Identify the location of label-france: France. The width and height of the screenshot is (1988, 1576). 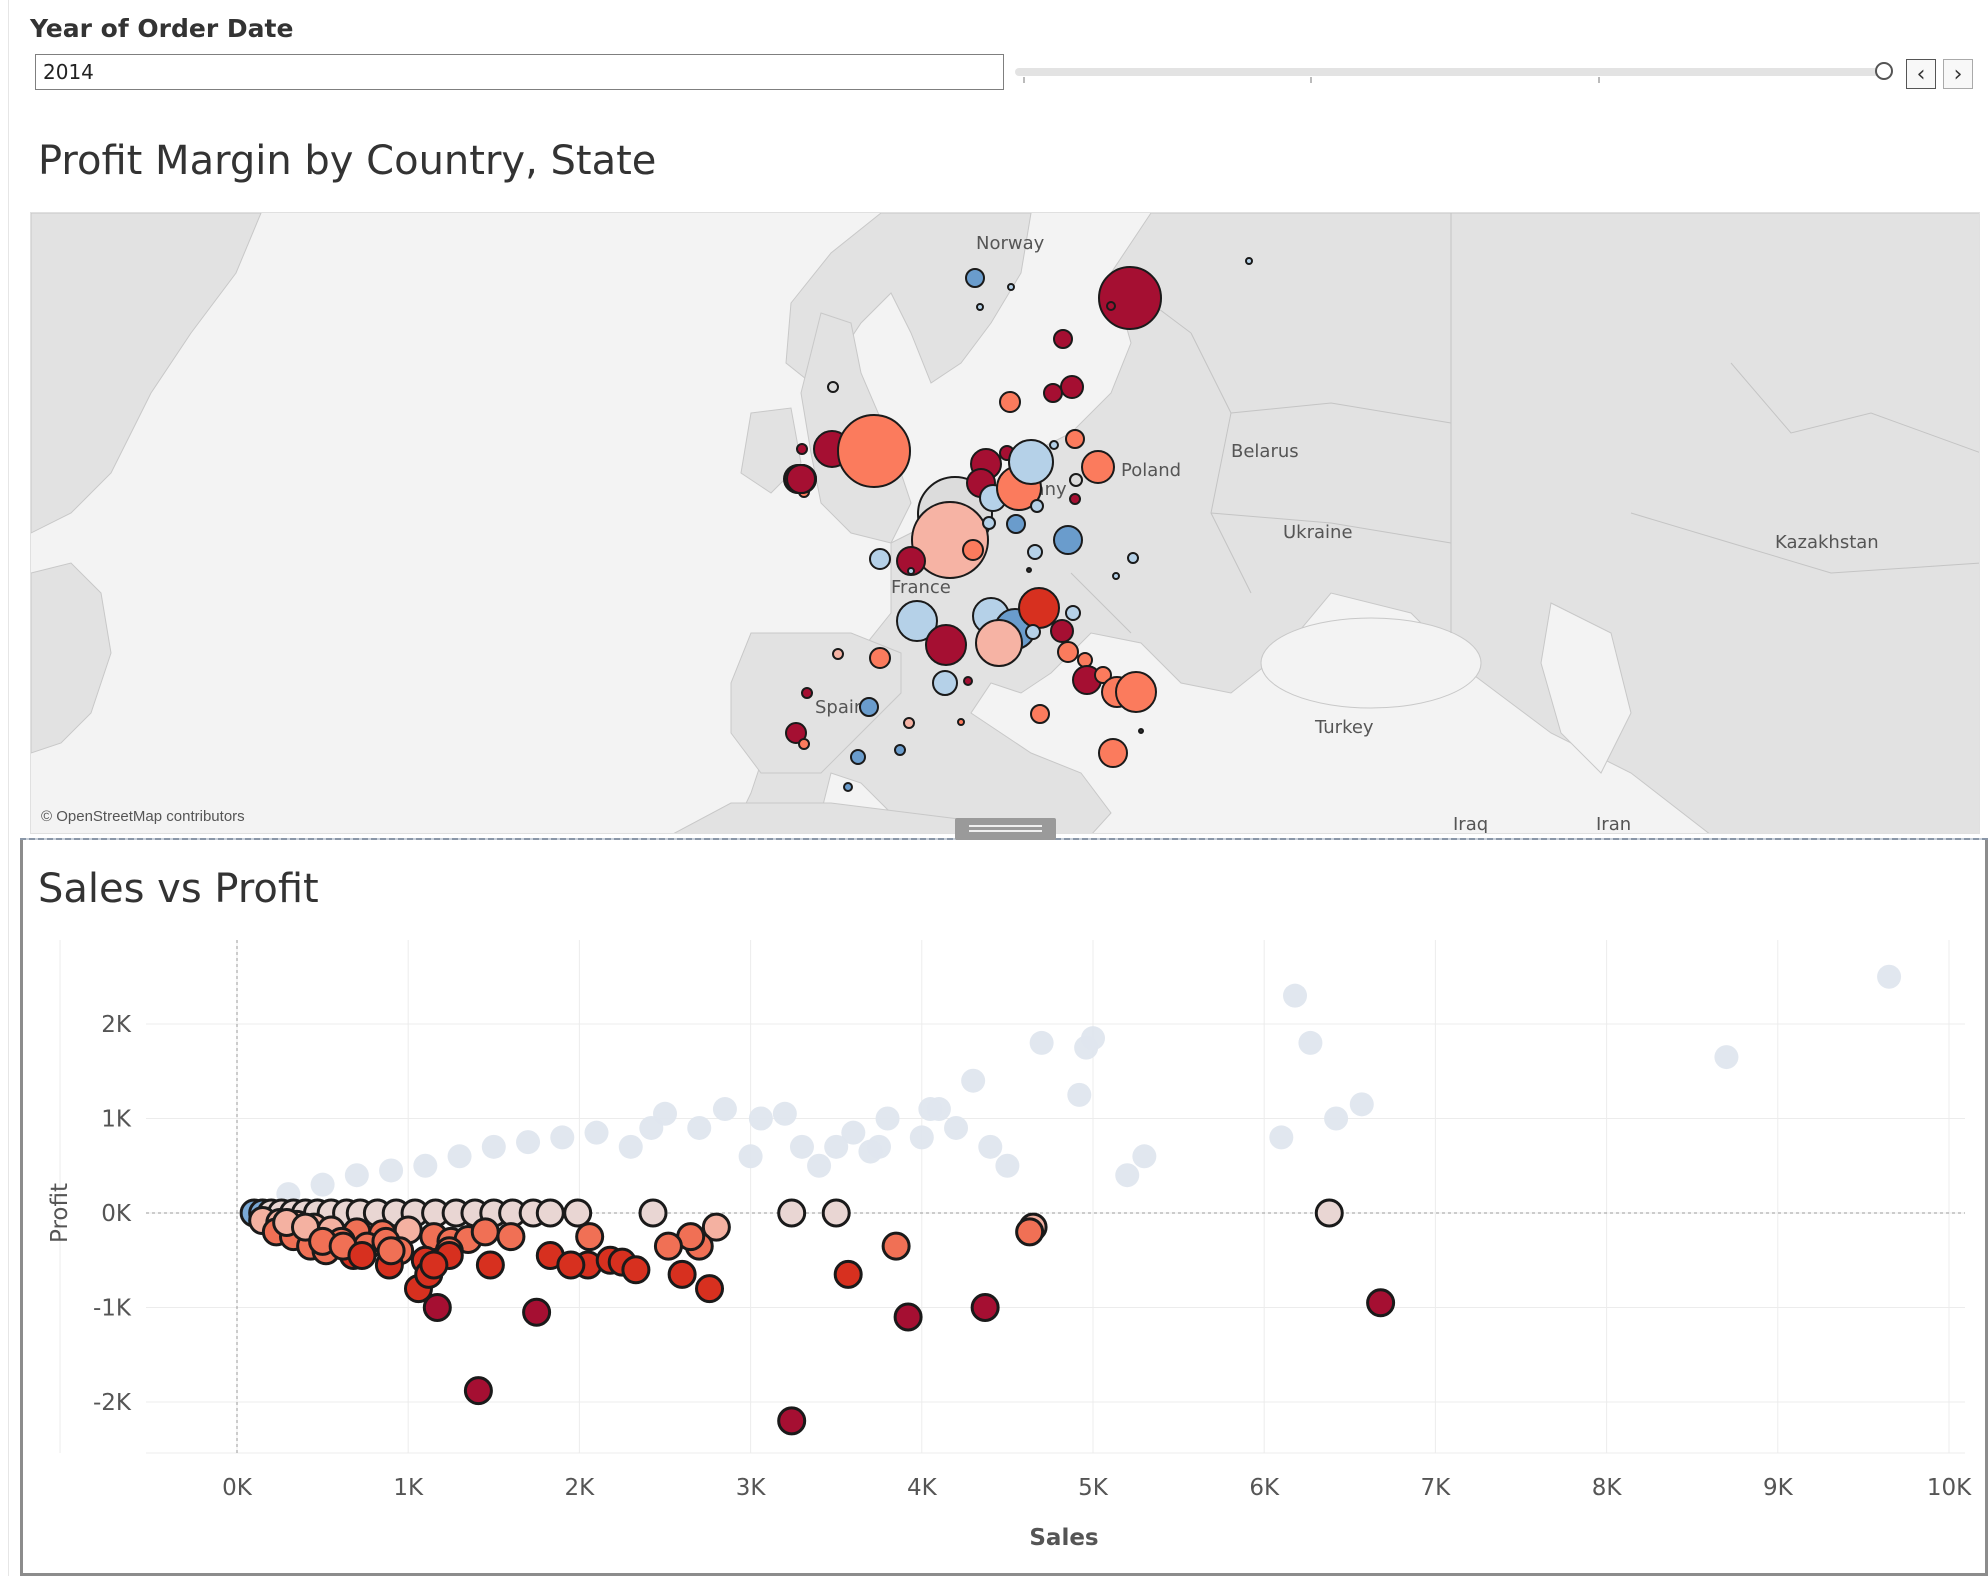
(921, 587).